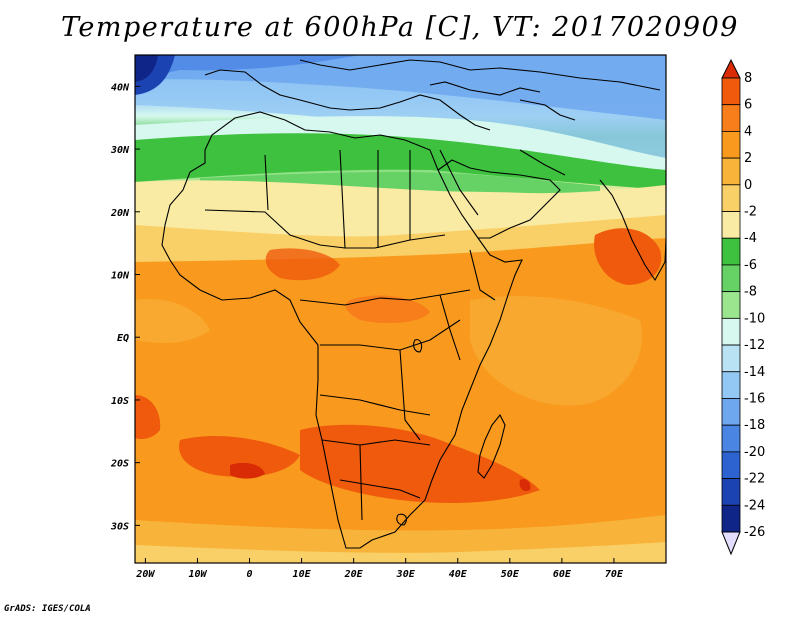 This screenshot has height=618, width=800. Describe the element at coordinates (748, 105) in the screenshot. I see `colorbar-label: 6` at that location.